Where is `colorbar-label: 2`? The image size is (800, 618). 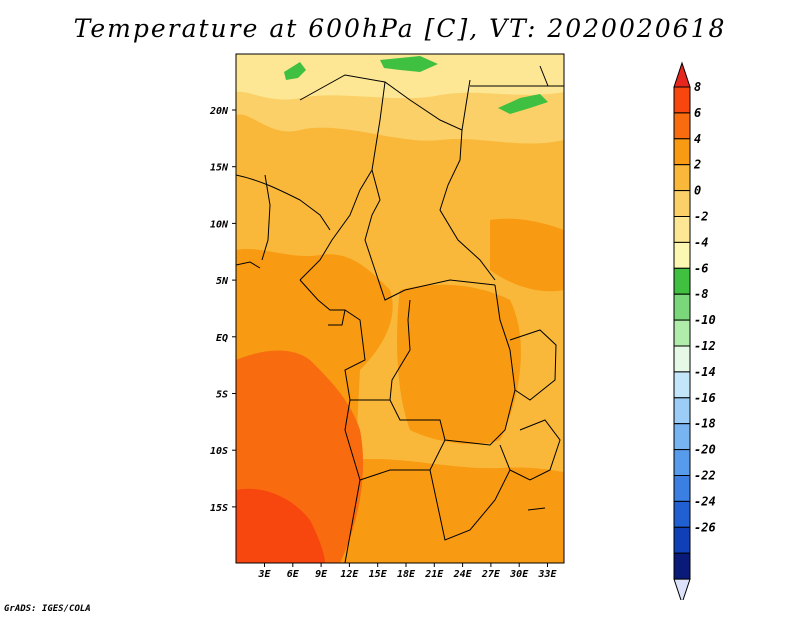
colorbar-label: 2 is located at coordinates (697, 165).